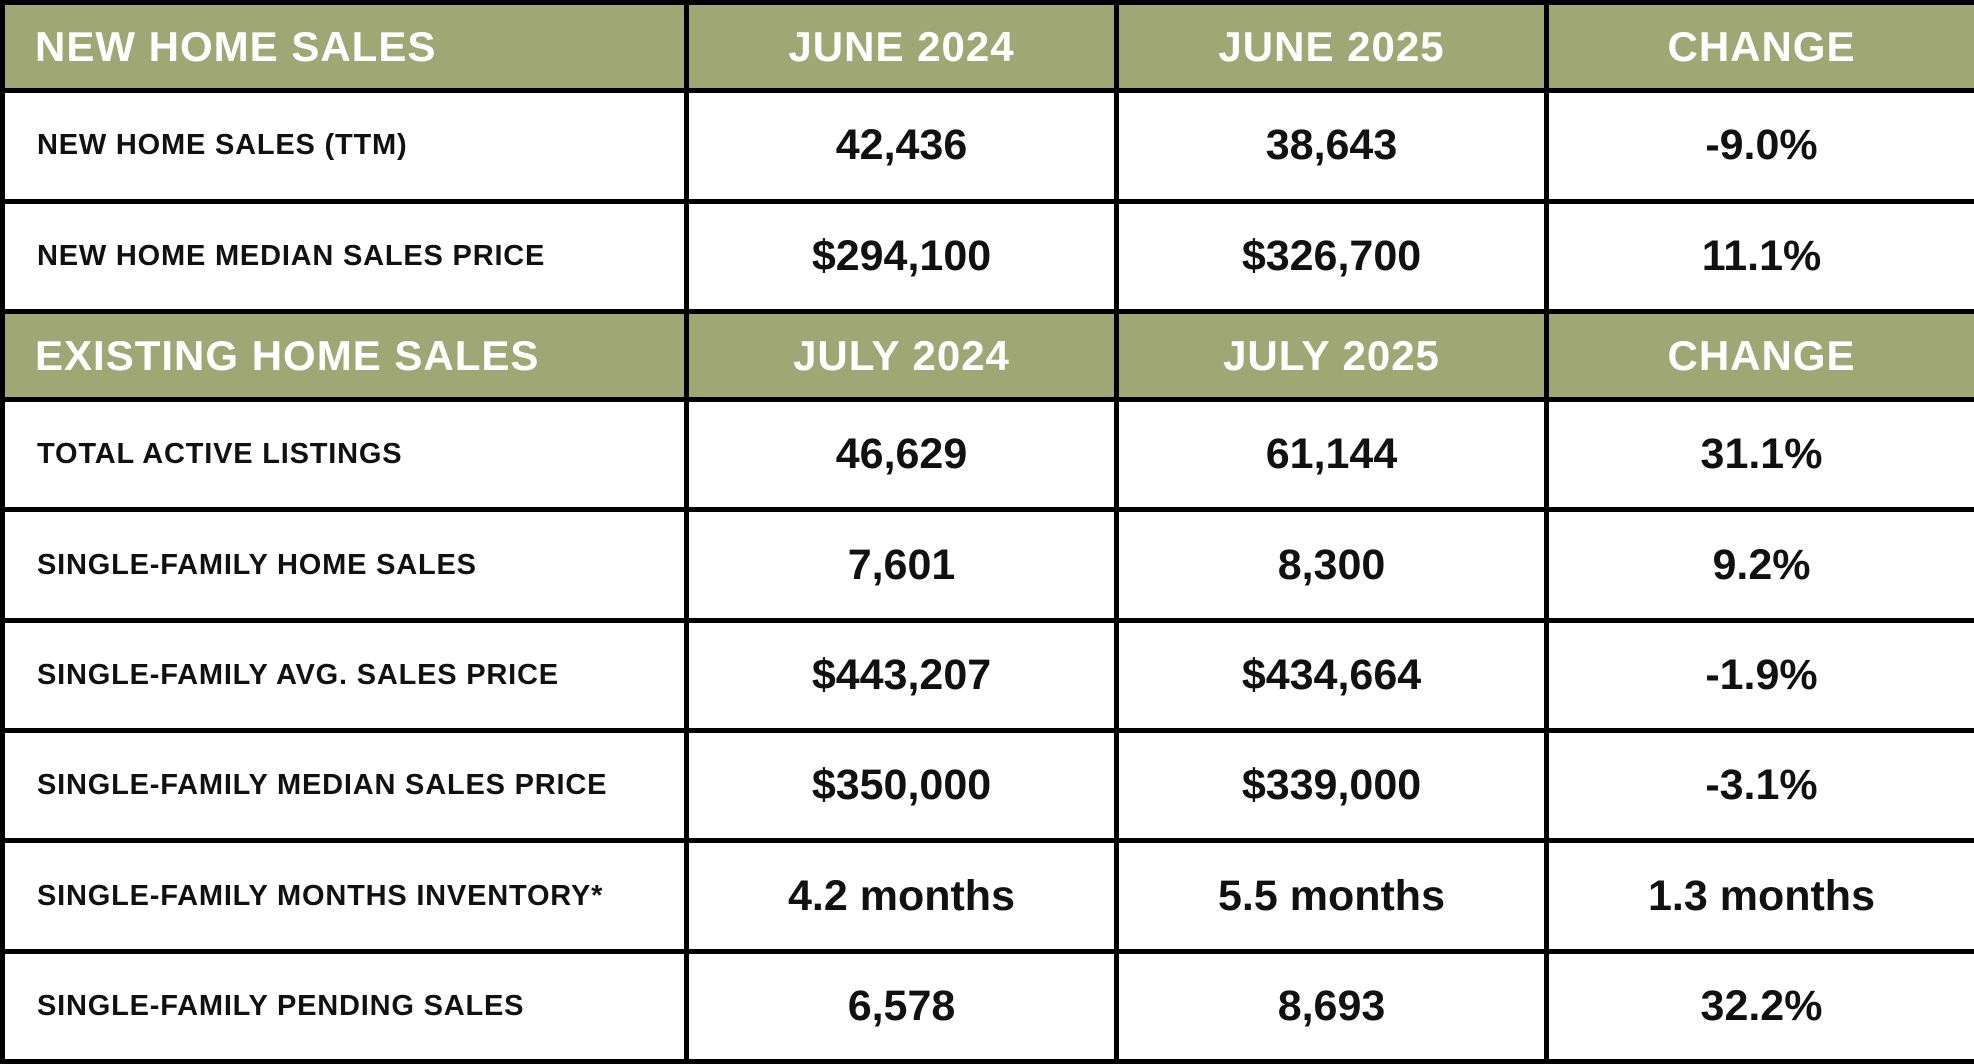 Image resolution: width=1974 pixels, height=1064 pixels. What do you see at coordinates (1759, 786) in the screenshot?
I see `table-cell: -3.1%` at bounding box center [1759, 786].